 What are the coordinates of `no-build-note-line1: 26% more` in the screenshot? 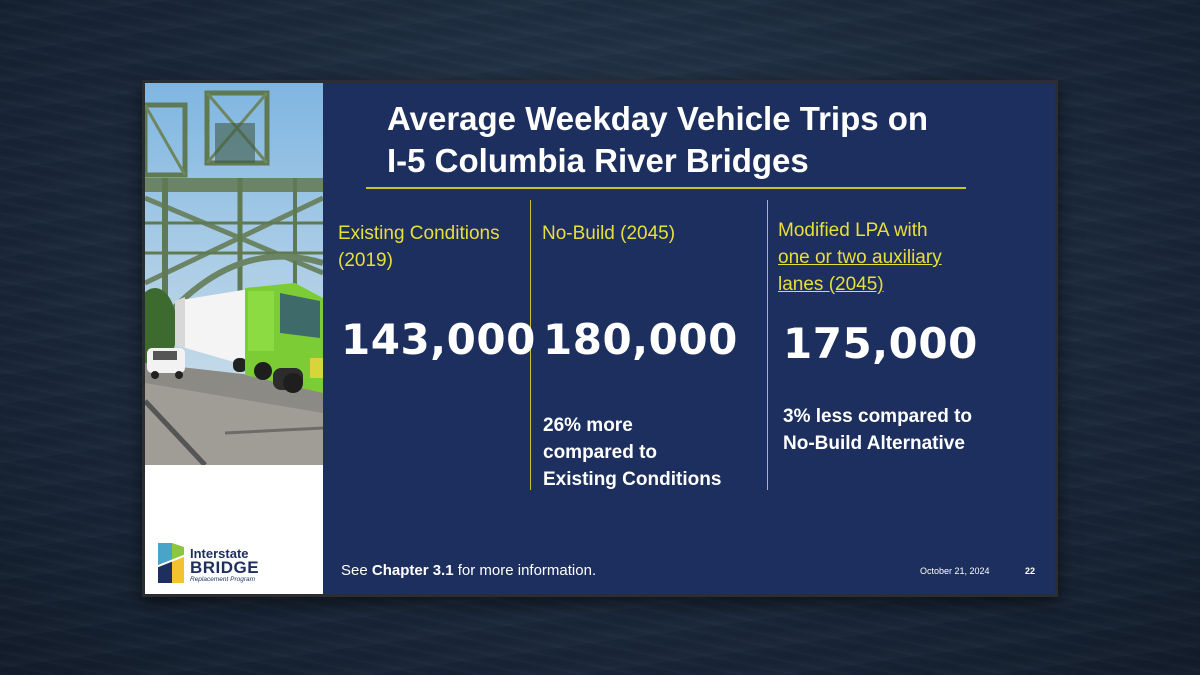 It's located at (588, 425).